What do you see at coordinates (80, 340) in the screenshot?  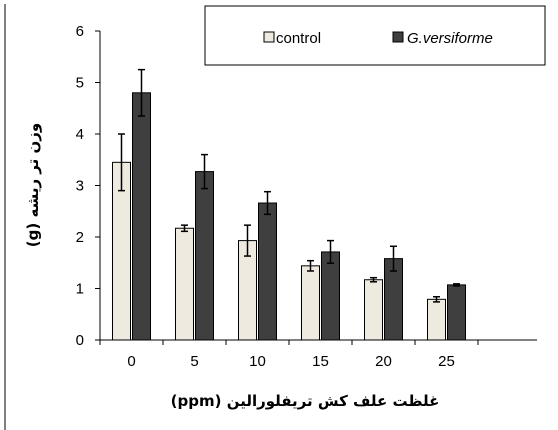 I see `y-tick-label: 0` at bounding box center [80, 340].